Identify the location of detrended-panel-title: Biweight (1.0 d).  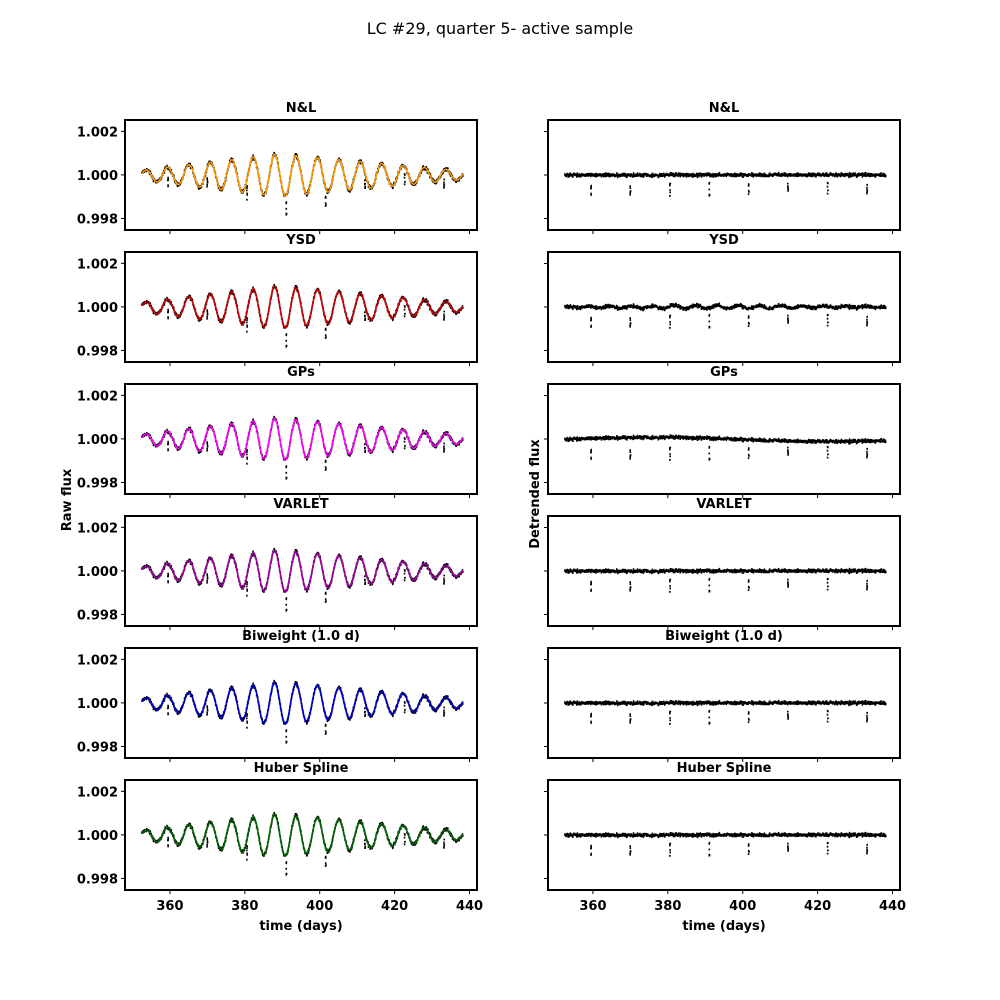
(724, 636).